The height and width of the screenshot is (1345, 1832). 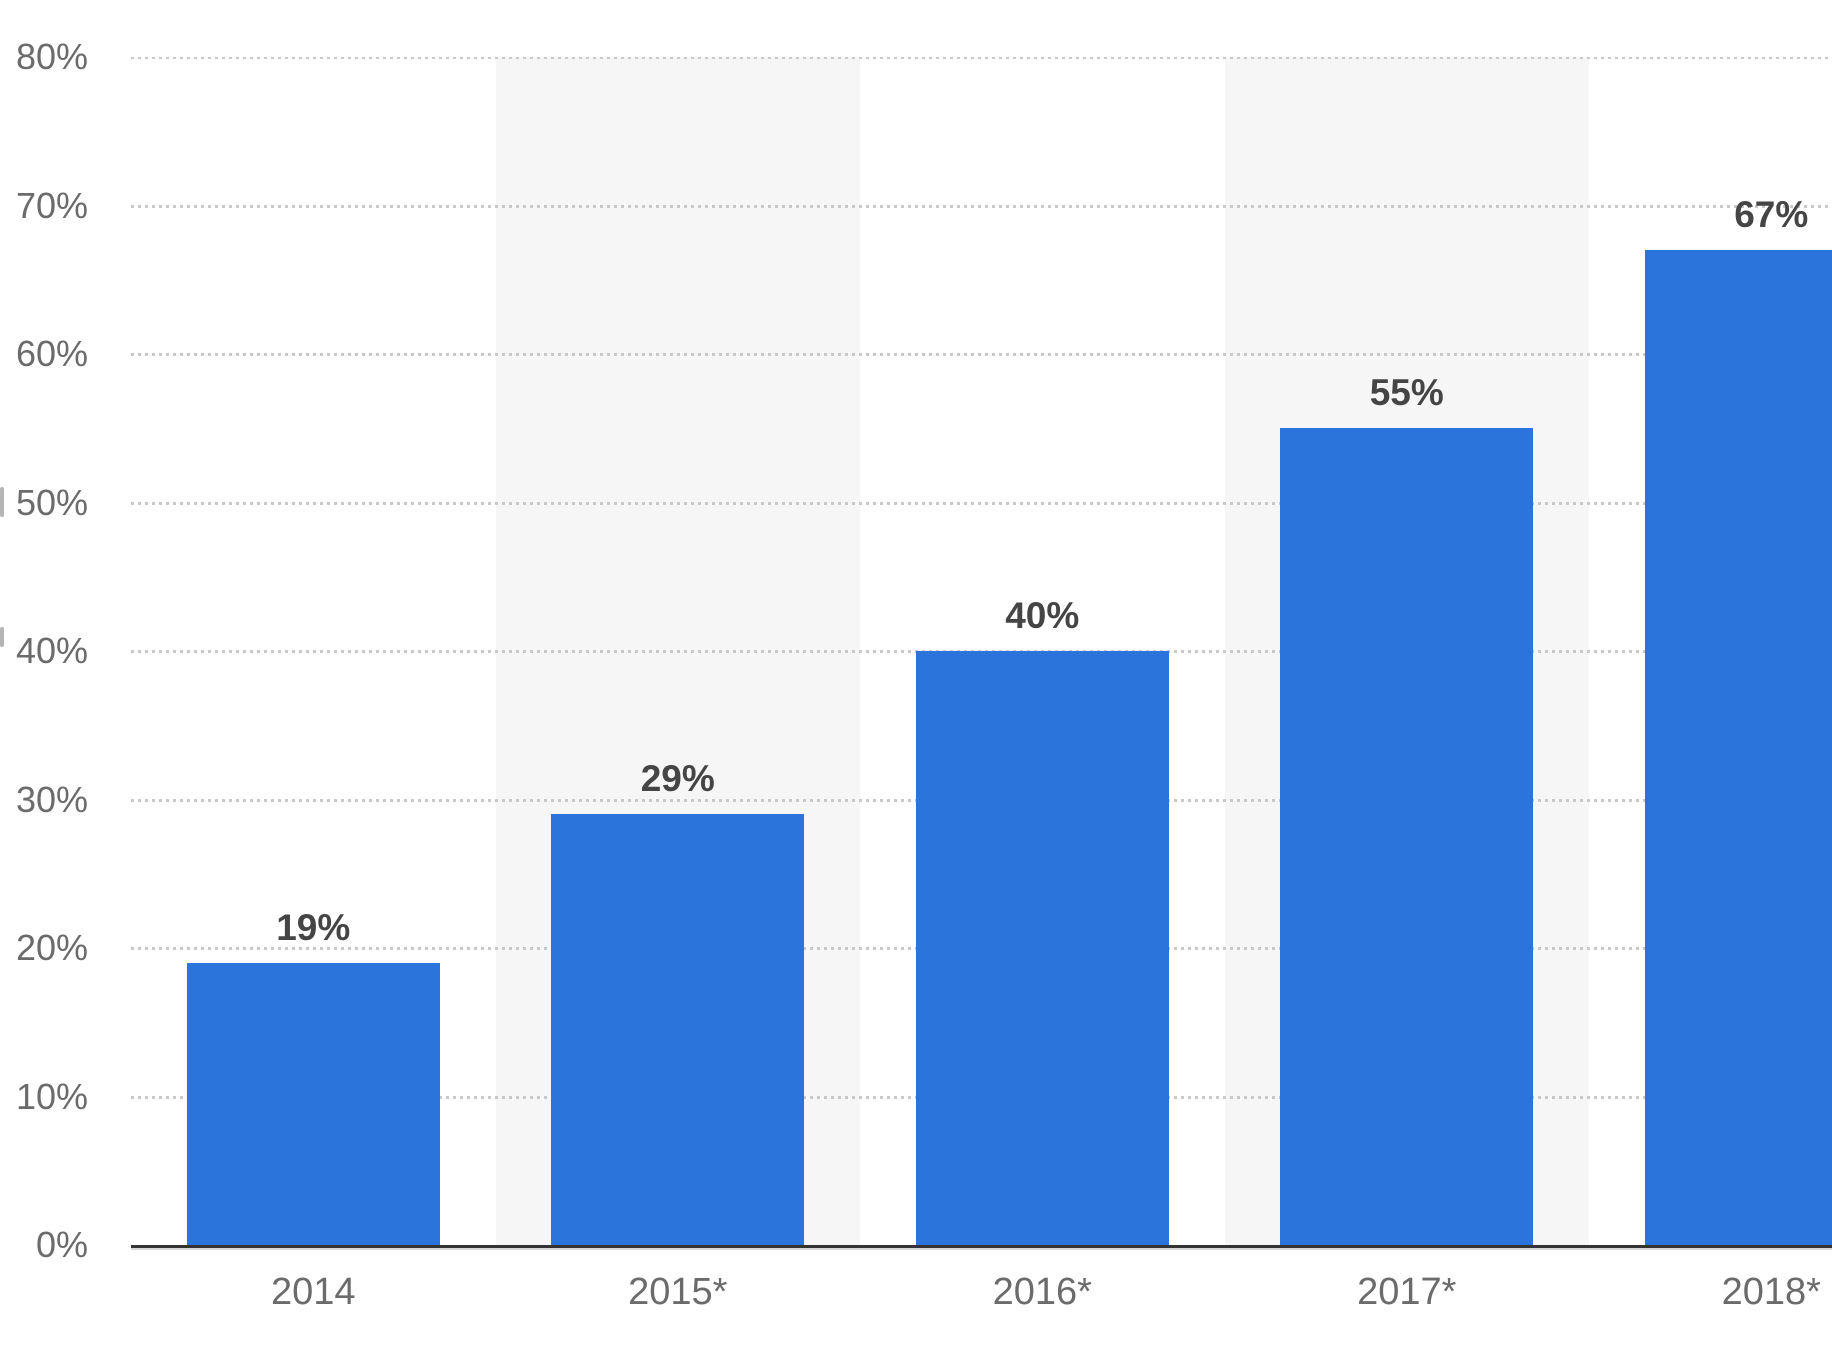 I want to click on x-axis-label-2017: 2017*, so click(x=1407, y=1292).